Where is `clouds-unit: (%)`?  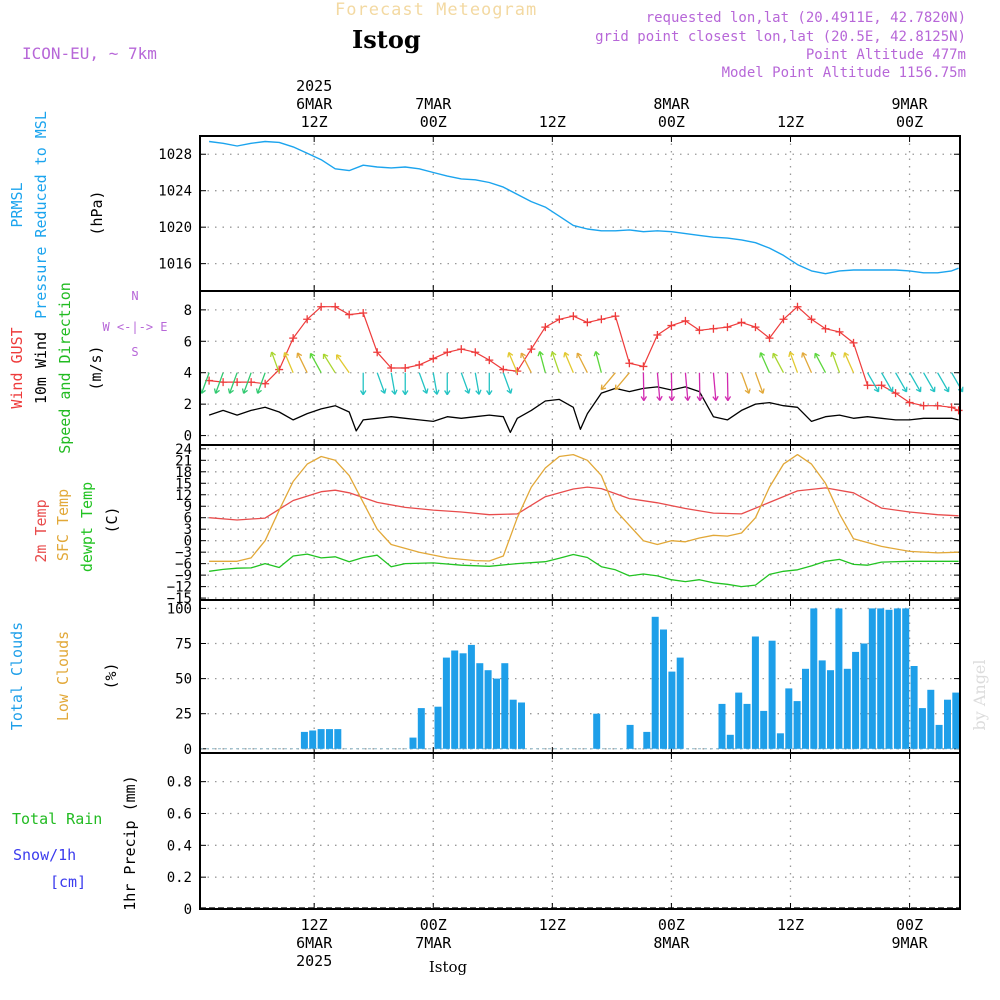 clouds-unit: (%) is located at coordinates (111, 675).